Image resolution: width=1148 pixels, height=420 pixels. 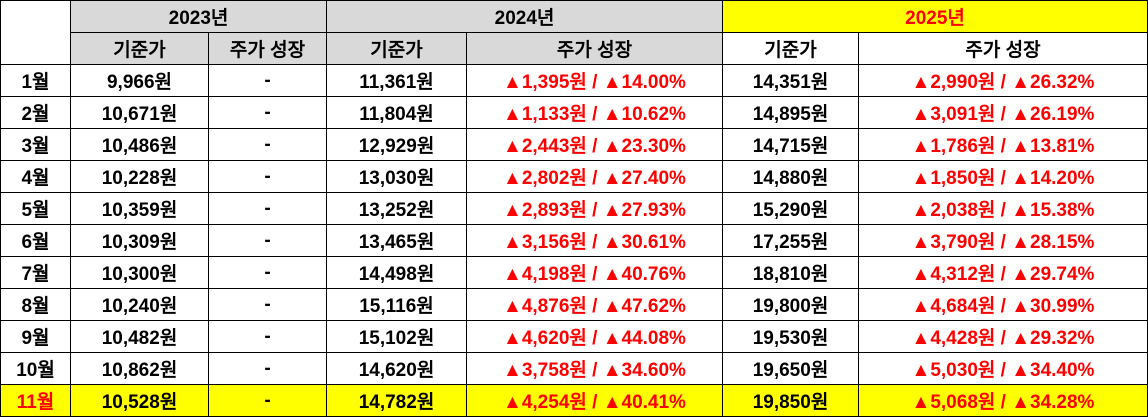 What do you see at coordinates (1003, 112) in the screenshot?
I see `growth-cell: ▲3,091원 / ▲26.19%` at bounding box center [1003, 112].